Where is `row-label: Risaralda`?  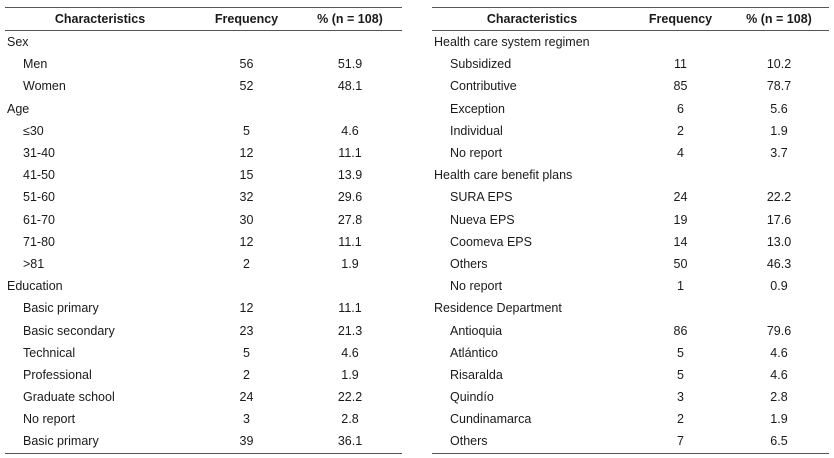
row-label: Risaralda is located at coordinates (476, 374).